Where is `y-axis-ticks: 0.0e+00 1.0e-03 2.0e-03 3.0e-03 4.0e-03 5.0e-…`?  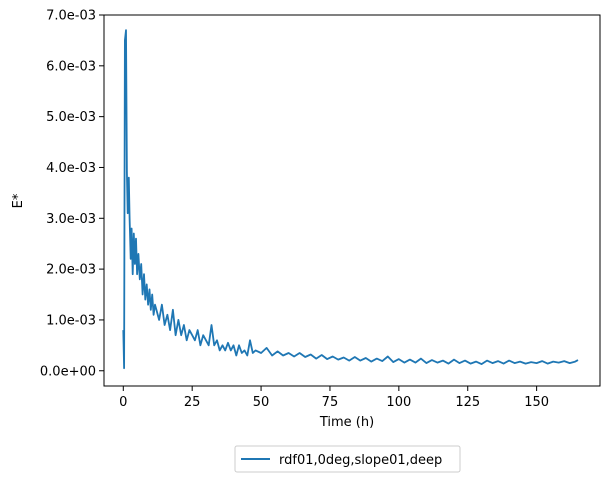 y-axis-ticks: 0.0e+00 1.0e-03 2.0e-03 3.0e-03 4.0e-03 5.0e-… is located at coordinates (72, 194).